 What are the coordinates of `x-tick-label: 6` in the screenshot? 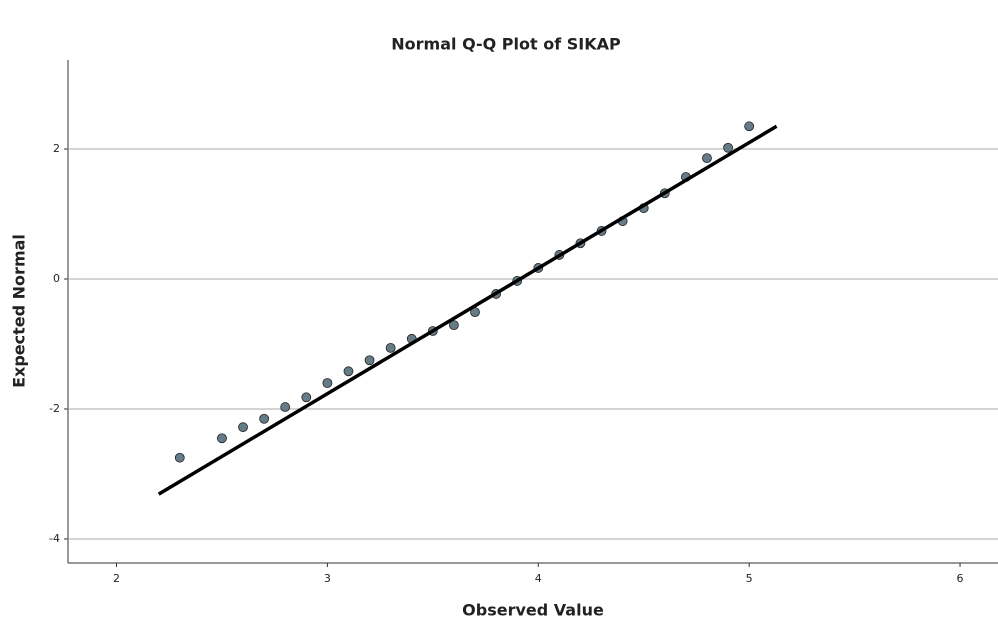 It's located at (960, 578).